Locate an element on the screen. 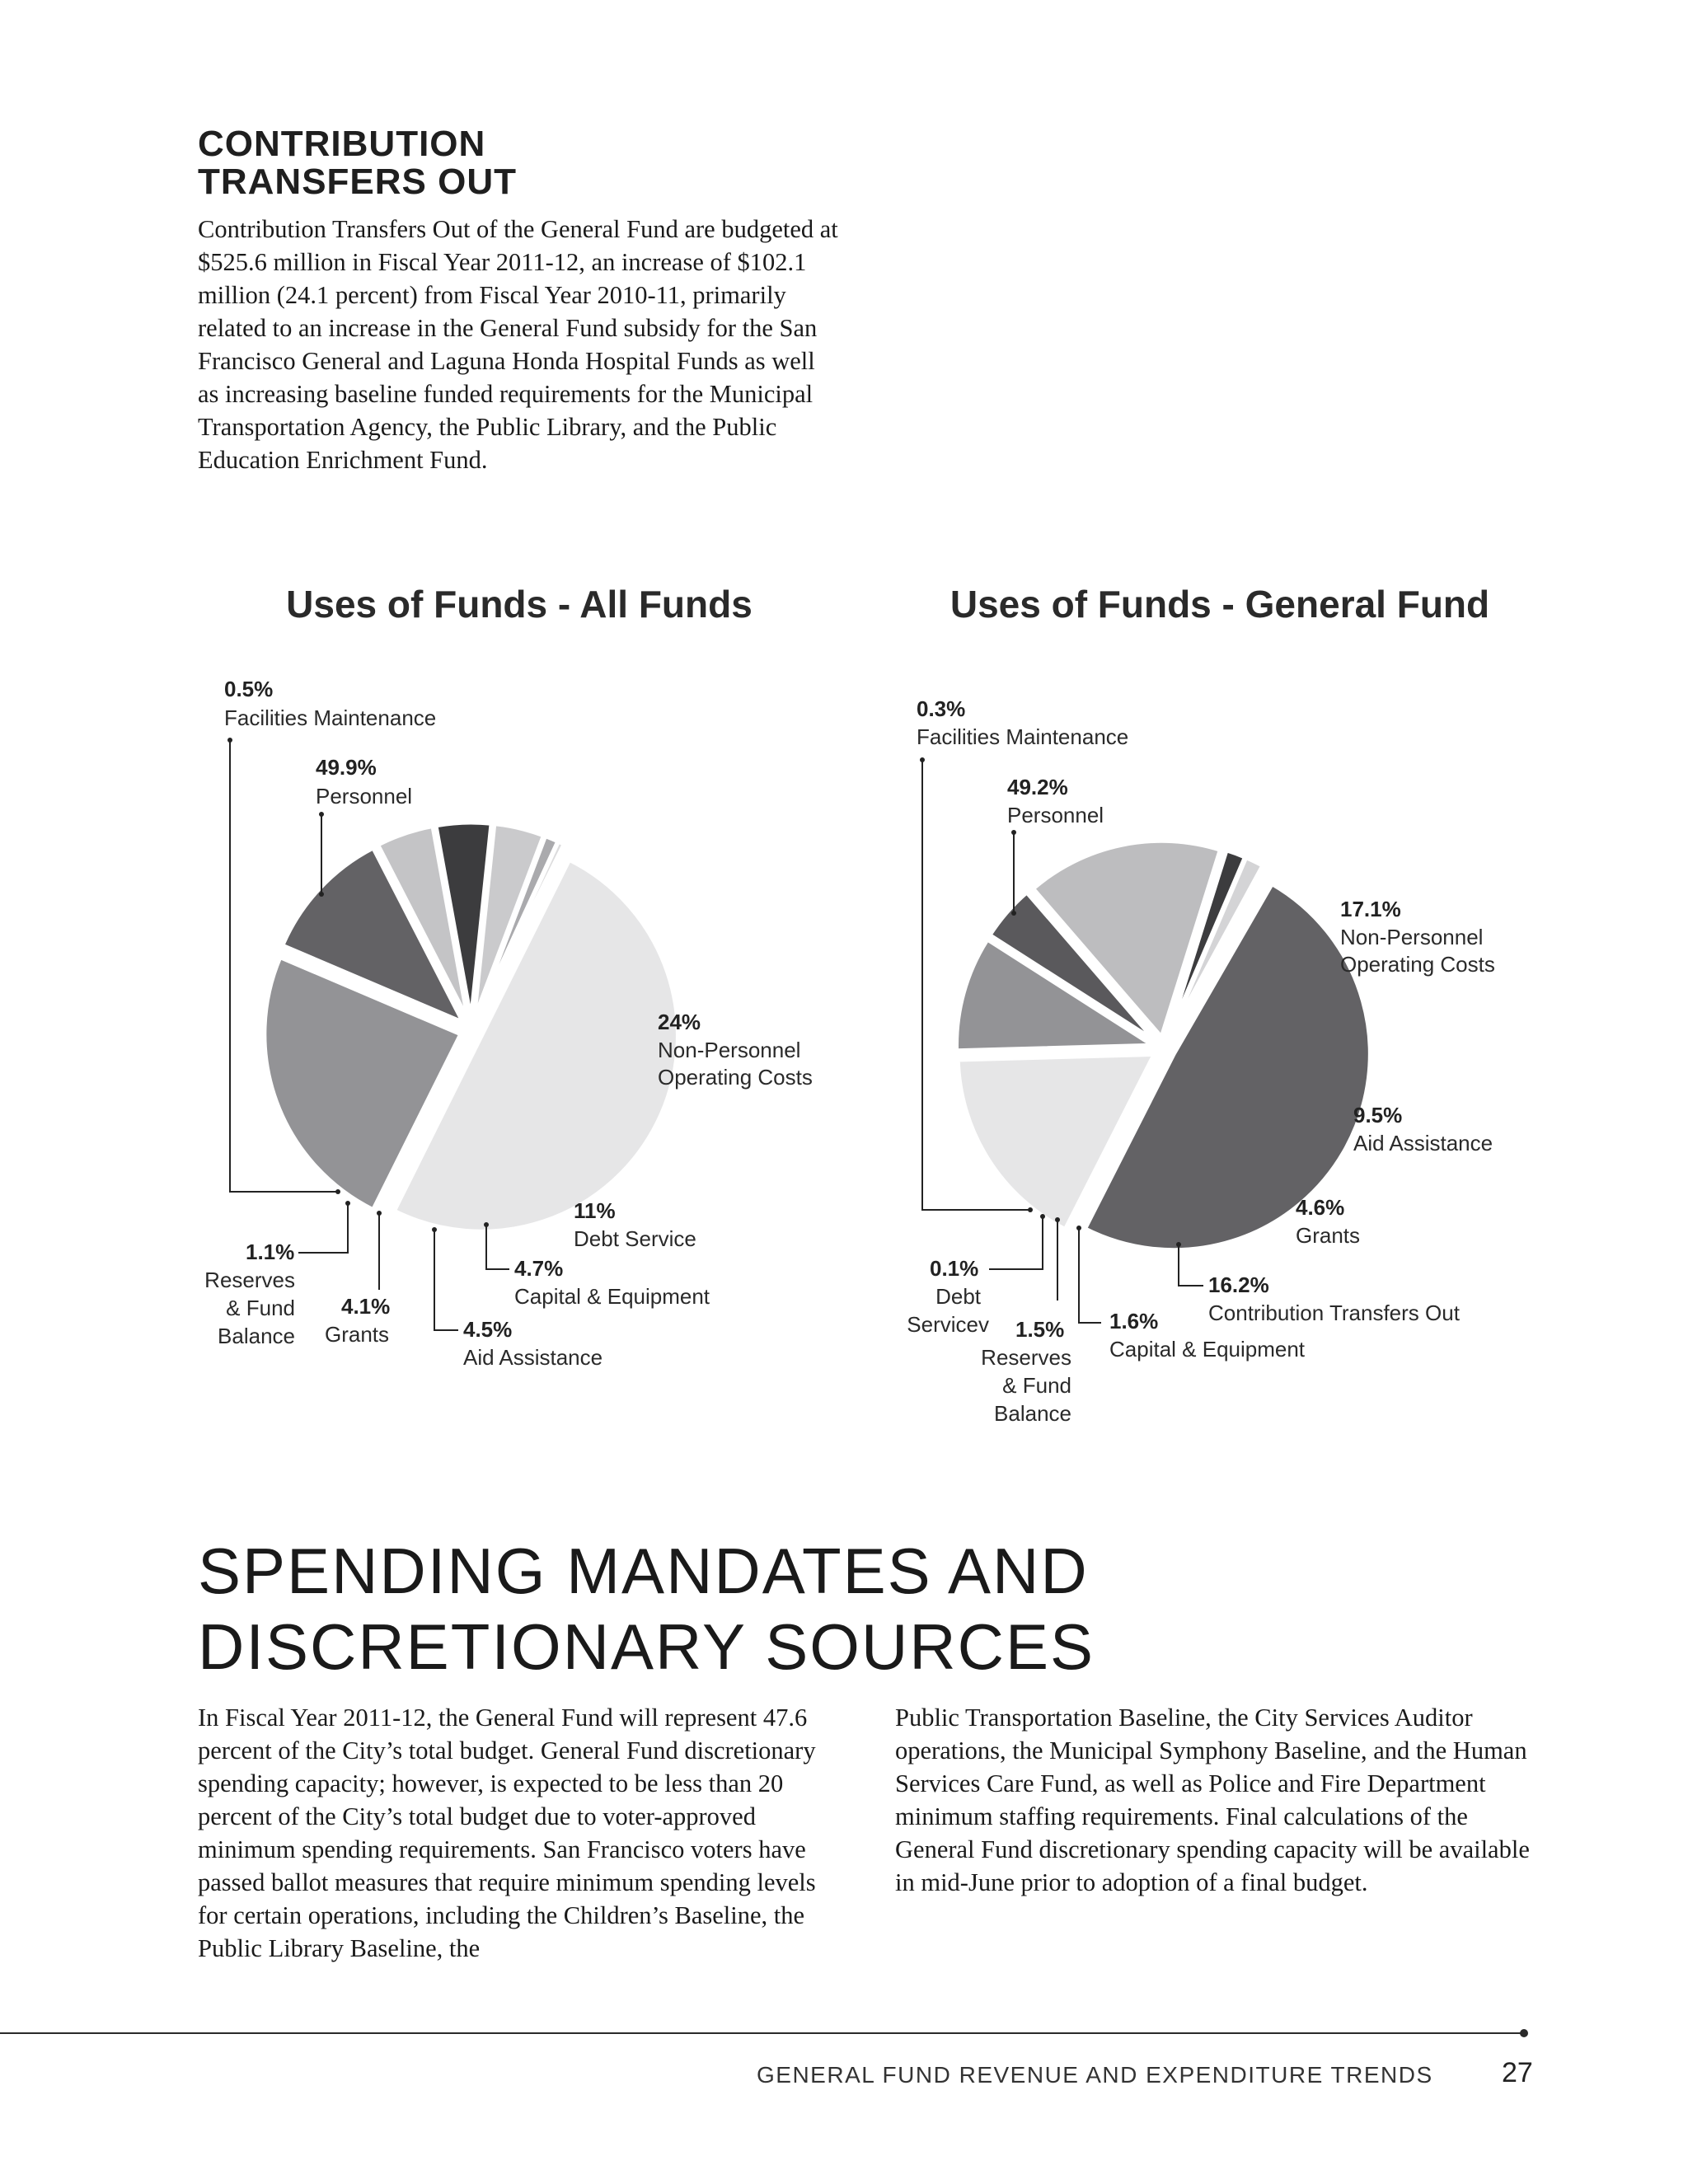 This screenshot has height=2184, width=1688. section-heading-contribution-transfers: CONTRIBUTION TRANSFERS OUT is located at coordinates (445, 163).